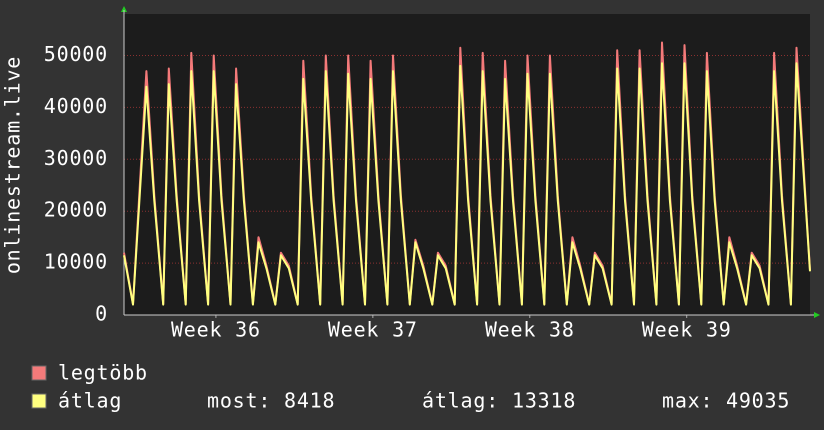 This screenshot has height=430, width=824. What do you see at coordinates (76, 106) in the screenshot?
I see `y-tick-label: 40000` at bounding box center [76, 106].